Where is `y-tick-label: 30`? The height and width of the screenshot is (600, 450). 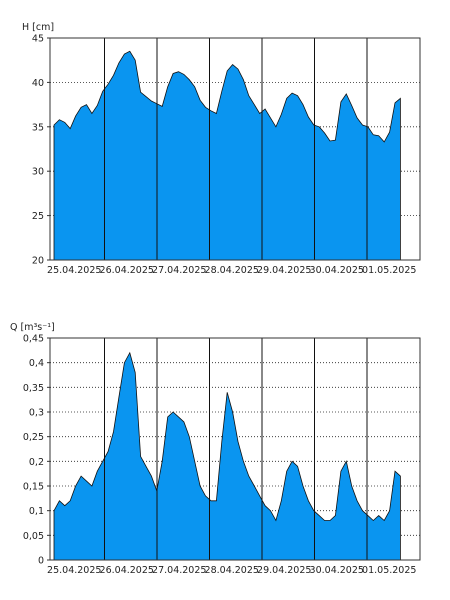
y-tick-label: 30 is located at coordinates (38, 172).